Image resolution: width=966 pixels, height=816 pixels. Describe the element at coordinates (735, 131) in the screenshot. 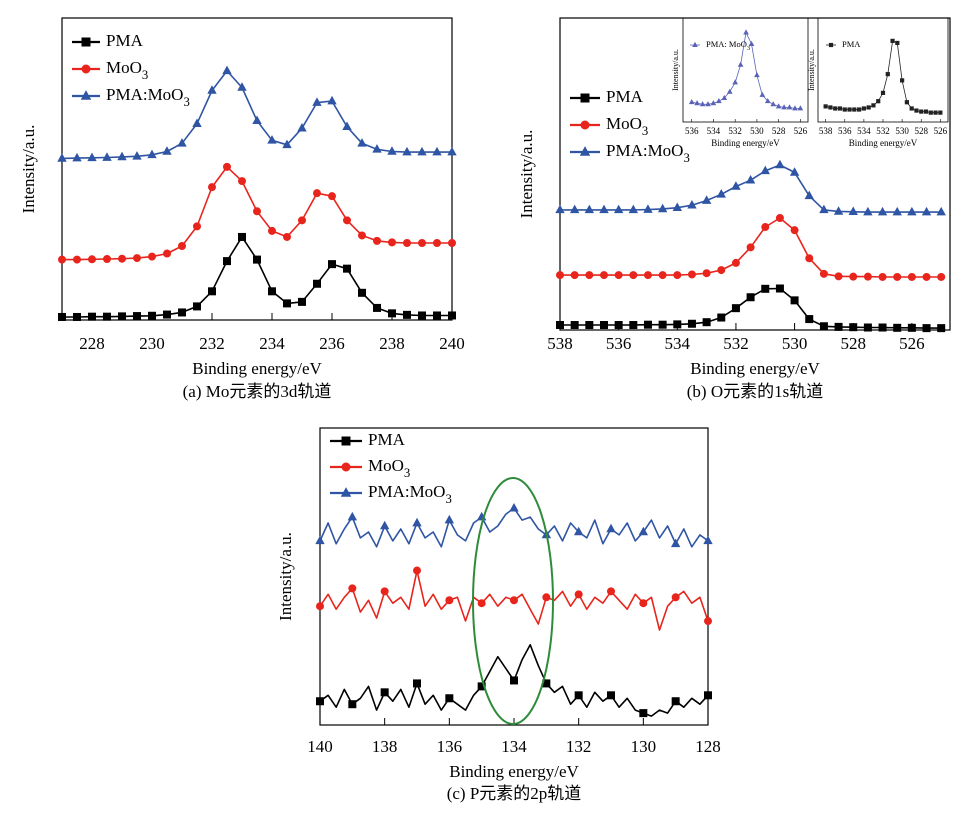

I see `x-tick-label: 532` at that location.